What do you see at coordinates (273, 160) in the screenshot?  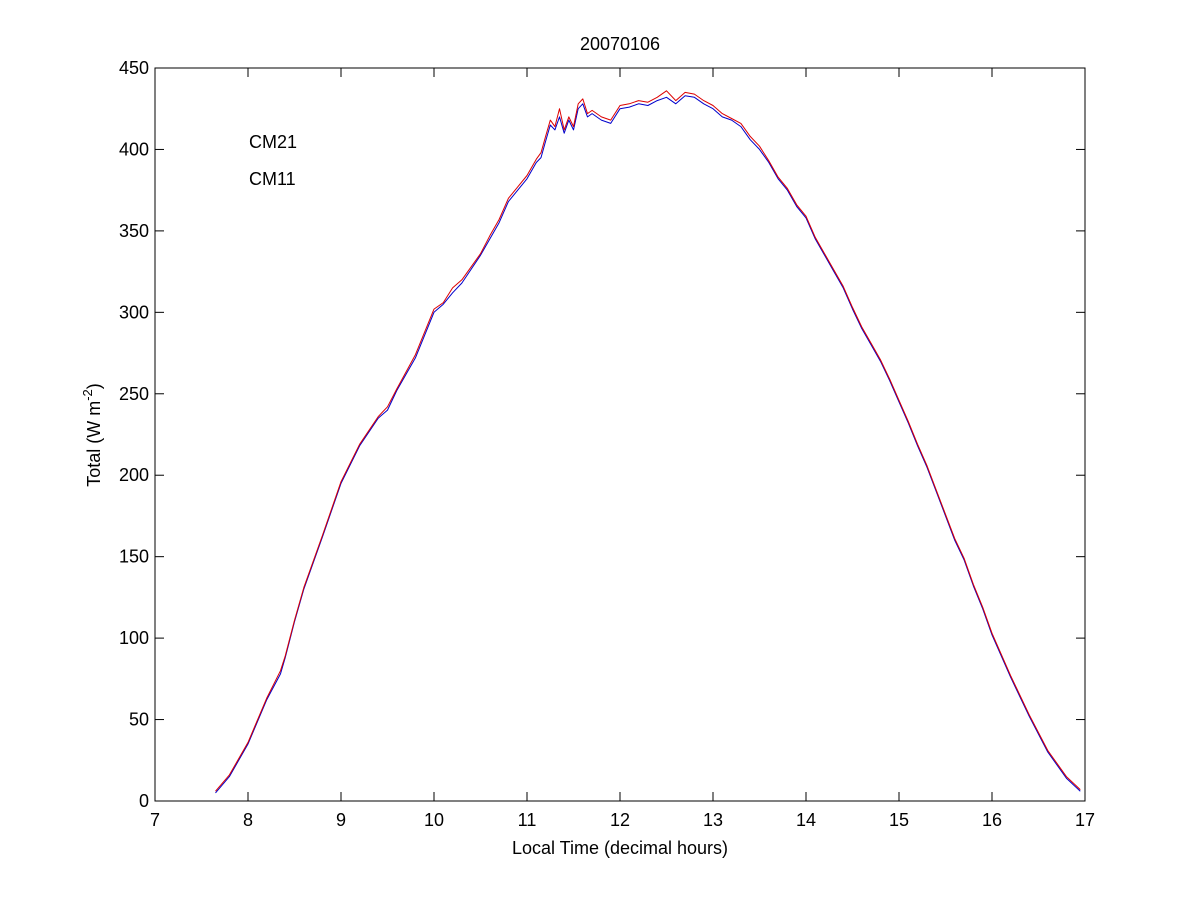 I see `legend: CM21 CM11` at bounding box center [273, 160].